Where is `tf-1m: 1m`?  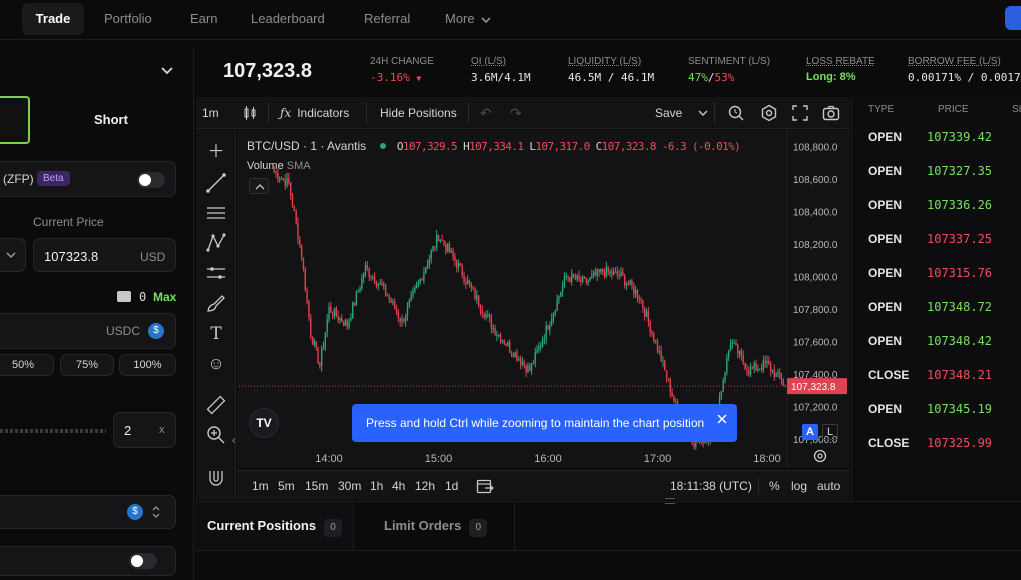
tf-1m: 1m is located at coordinates (260, 486).